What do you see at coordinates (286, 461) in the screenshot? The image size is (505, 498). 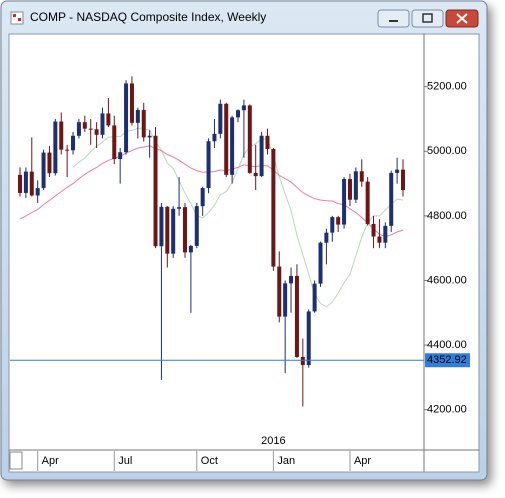 I see `x-tick-label: Jan` at bounding box center [286, 461].